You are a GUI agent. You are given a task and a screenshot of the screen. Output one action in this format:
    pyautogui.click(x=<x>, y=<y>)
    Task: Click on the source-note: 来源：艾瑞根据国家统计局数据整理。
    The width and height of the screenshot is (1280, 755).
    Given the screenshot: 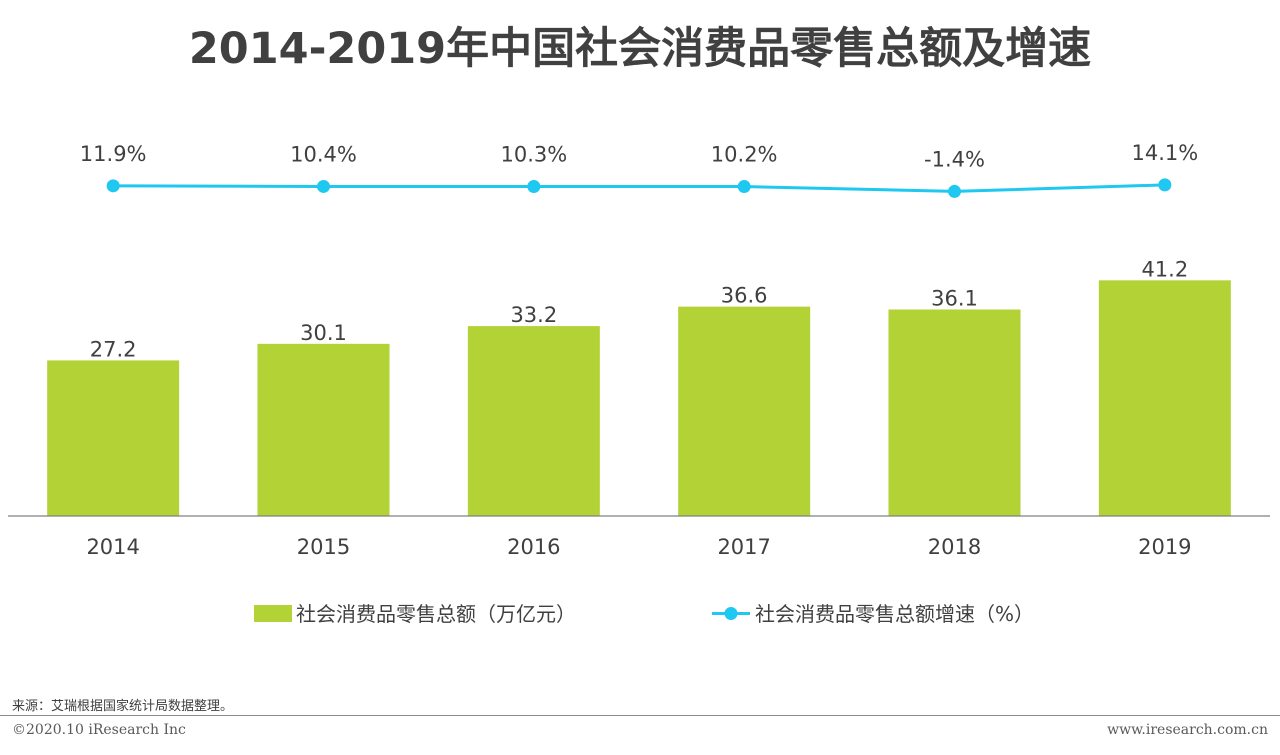 What is the action you would take?
    pyautogui.click(x=123, y=706)
    